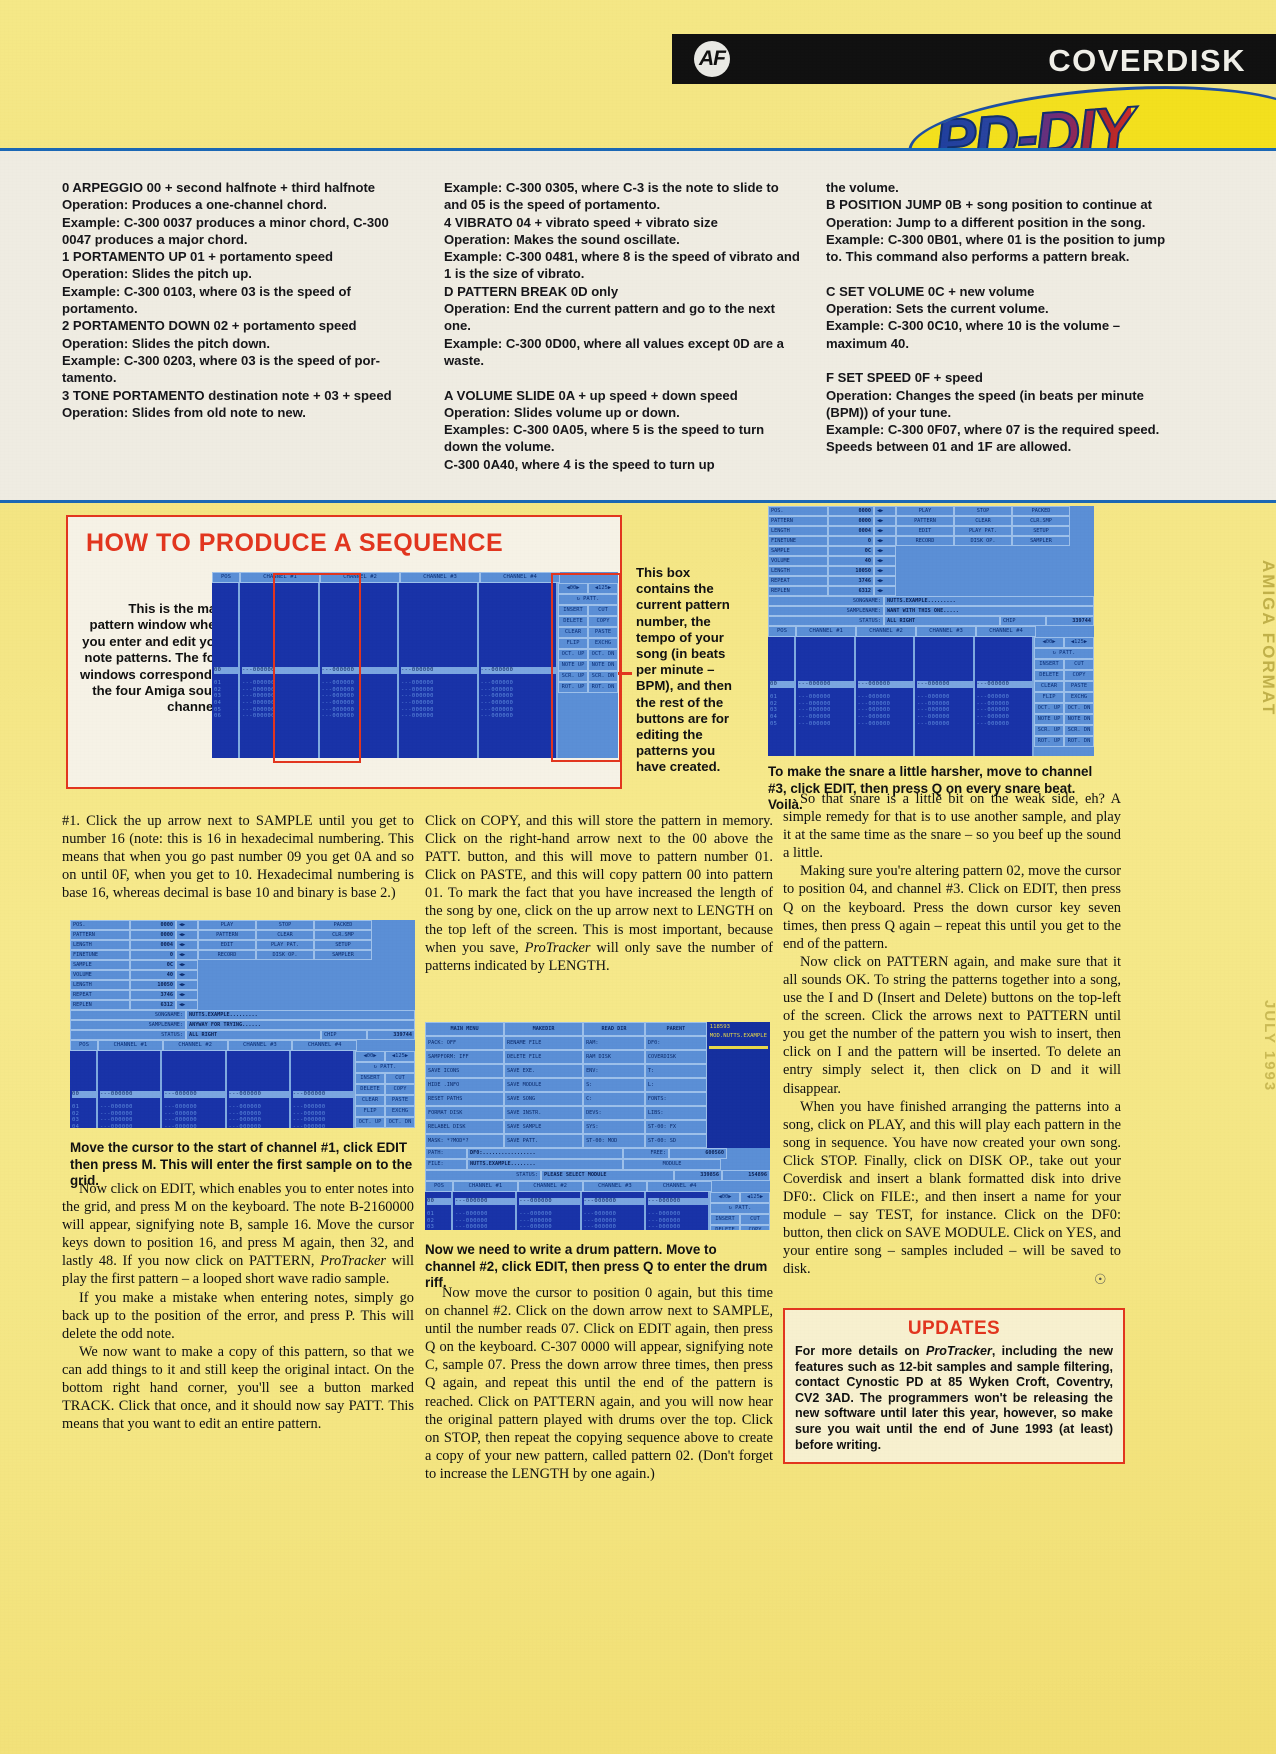  What do you see at coordinates (400, 1100) in the screenshot?
I see `button-paste: PASTE` at bounding box center [400, 1100].